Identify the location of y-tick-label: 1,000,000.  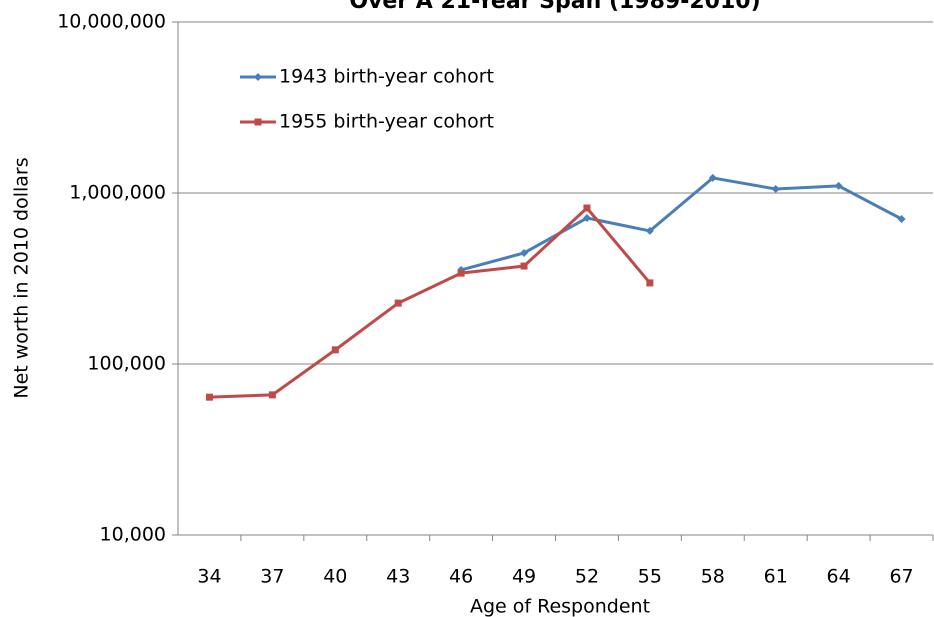
(117, 193).